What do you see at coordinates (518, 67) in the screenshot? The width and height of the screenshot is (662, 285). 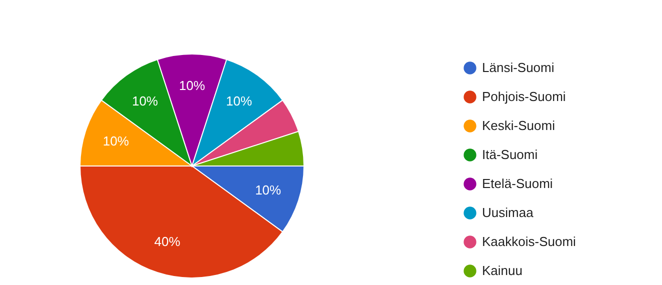 I see `legend-label: Länsi-Suomi` at bounding box center [518, 67].